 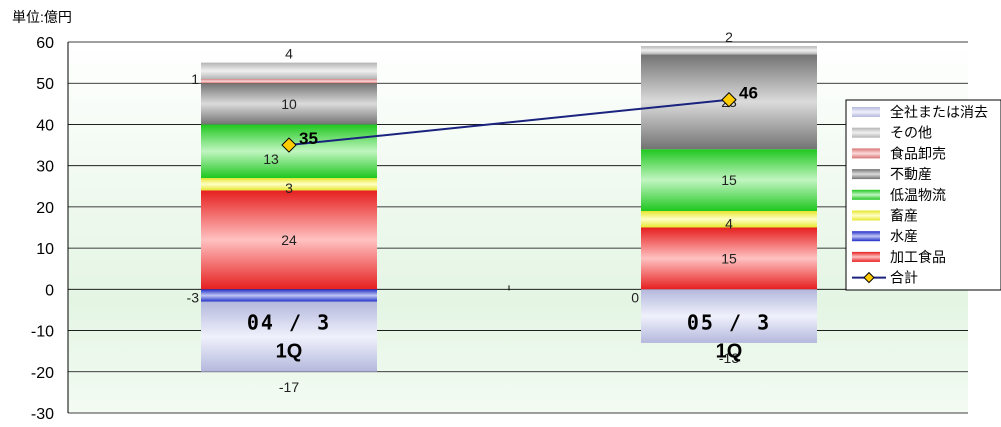 What do you see at coordinates (904, 278) in the screenshot?
I see `legend-label: 合計` at bounding box center [904, 278].